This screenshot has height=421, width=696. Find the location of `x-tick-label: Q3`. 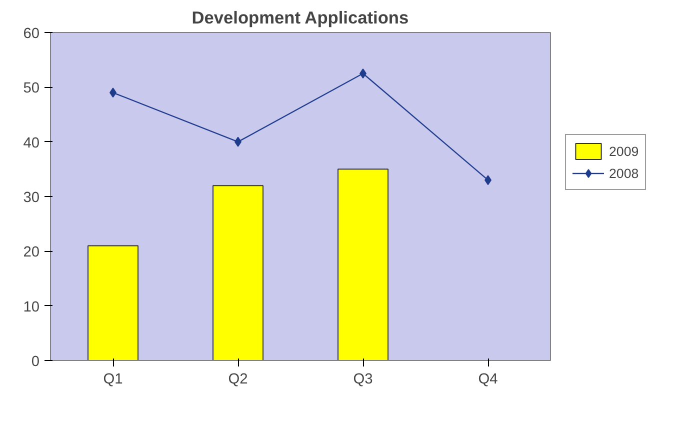

x-tick-label: Q3 is located at coordinates (363, 380).